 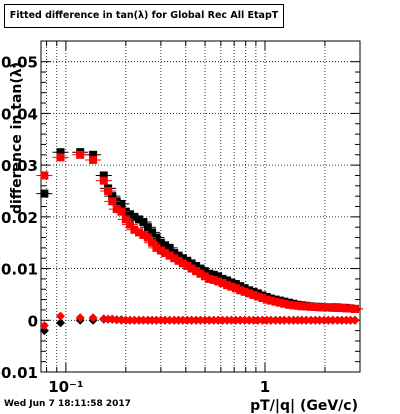 What do you see at coordinates (19, 373) in the screenshot?
I see `y-tick-label: -0.01` at bounding box center [19, 373].